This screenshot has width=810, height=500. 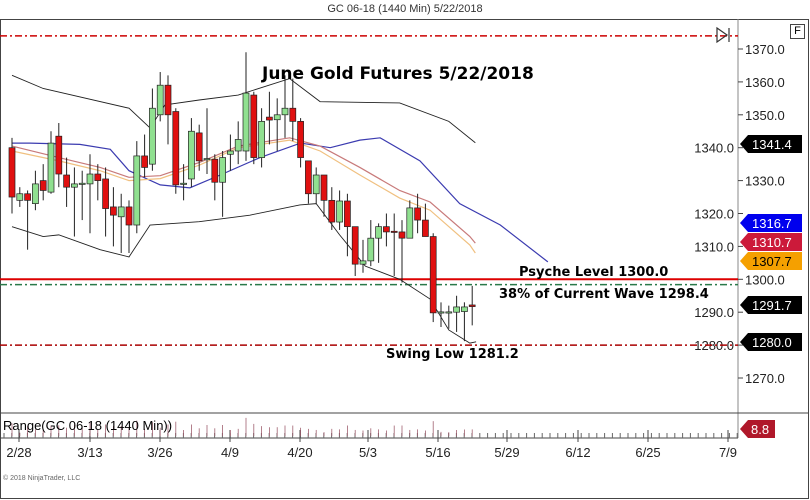 What do you see at coordinates (368, 452) in the screenshot?
I see `x-tick-label: 5/3` at bounding box center [368, 452].